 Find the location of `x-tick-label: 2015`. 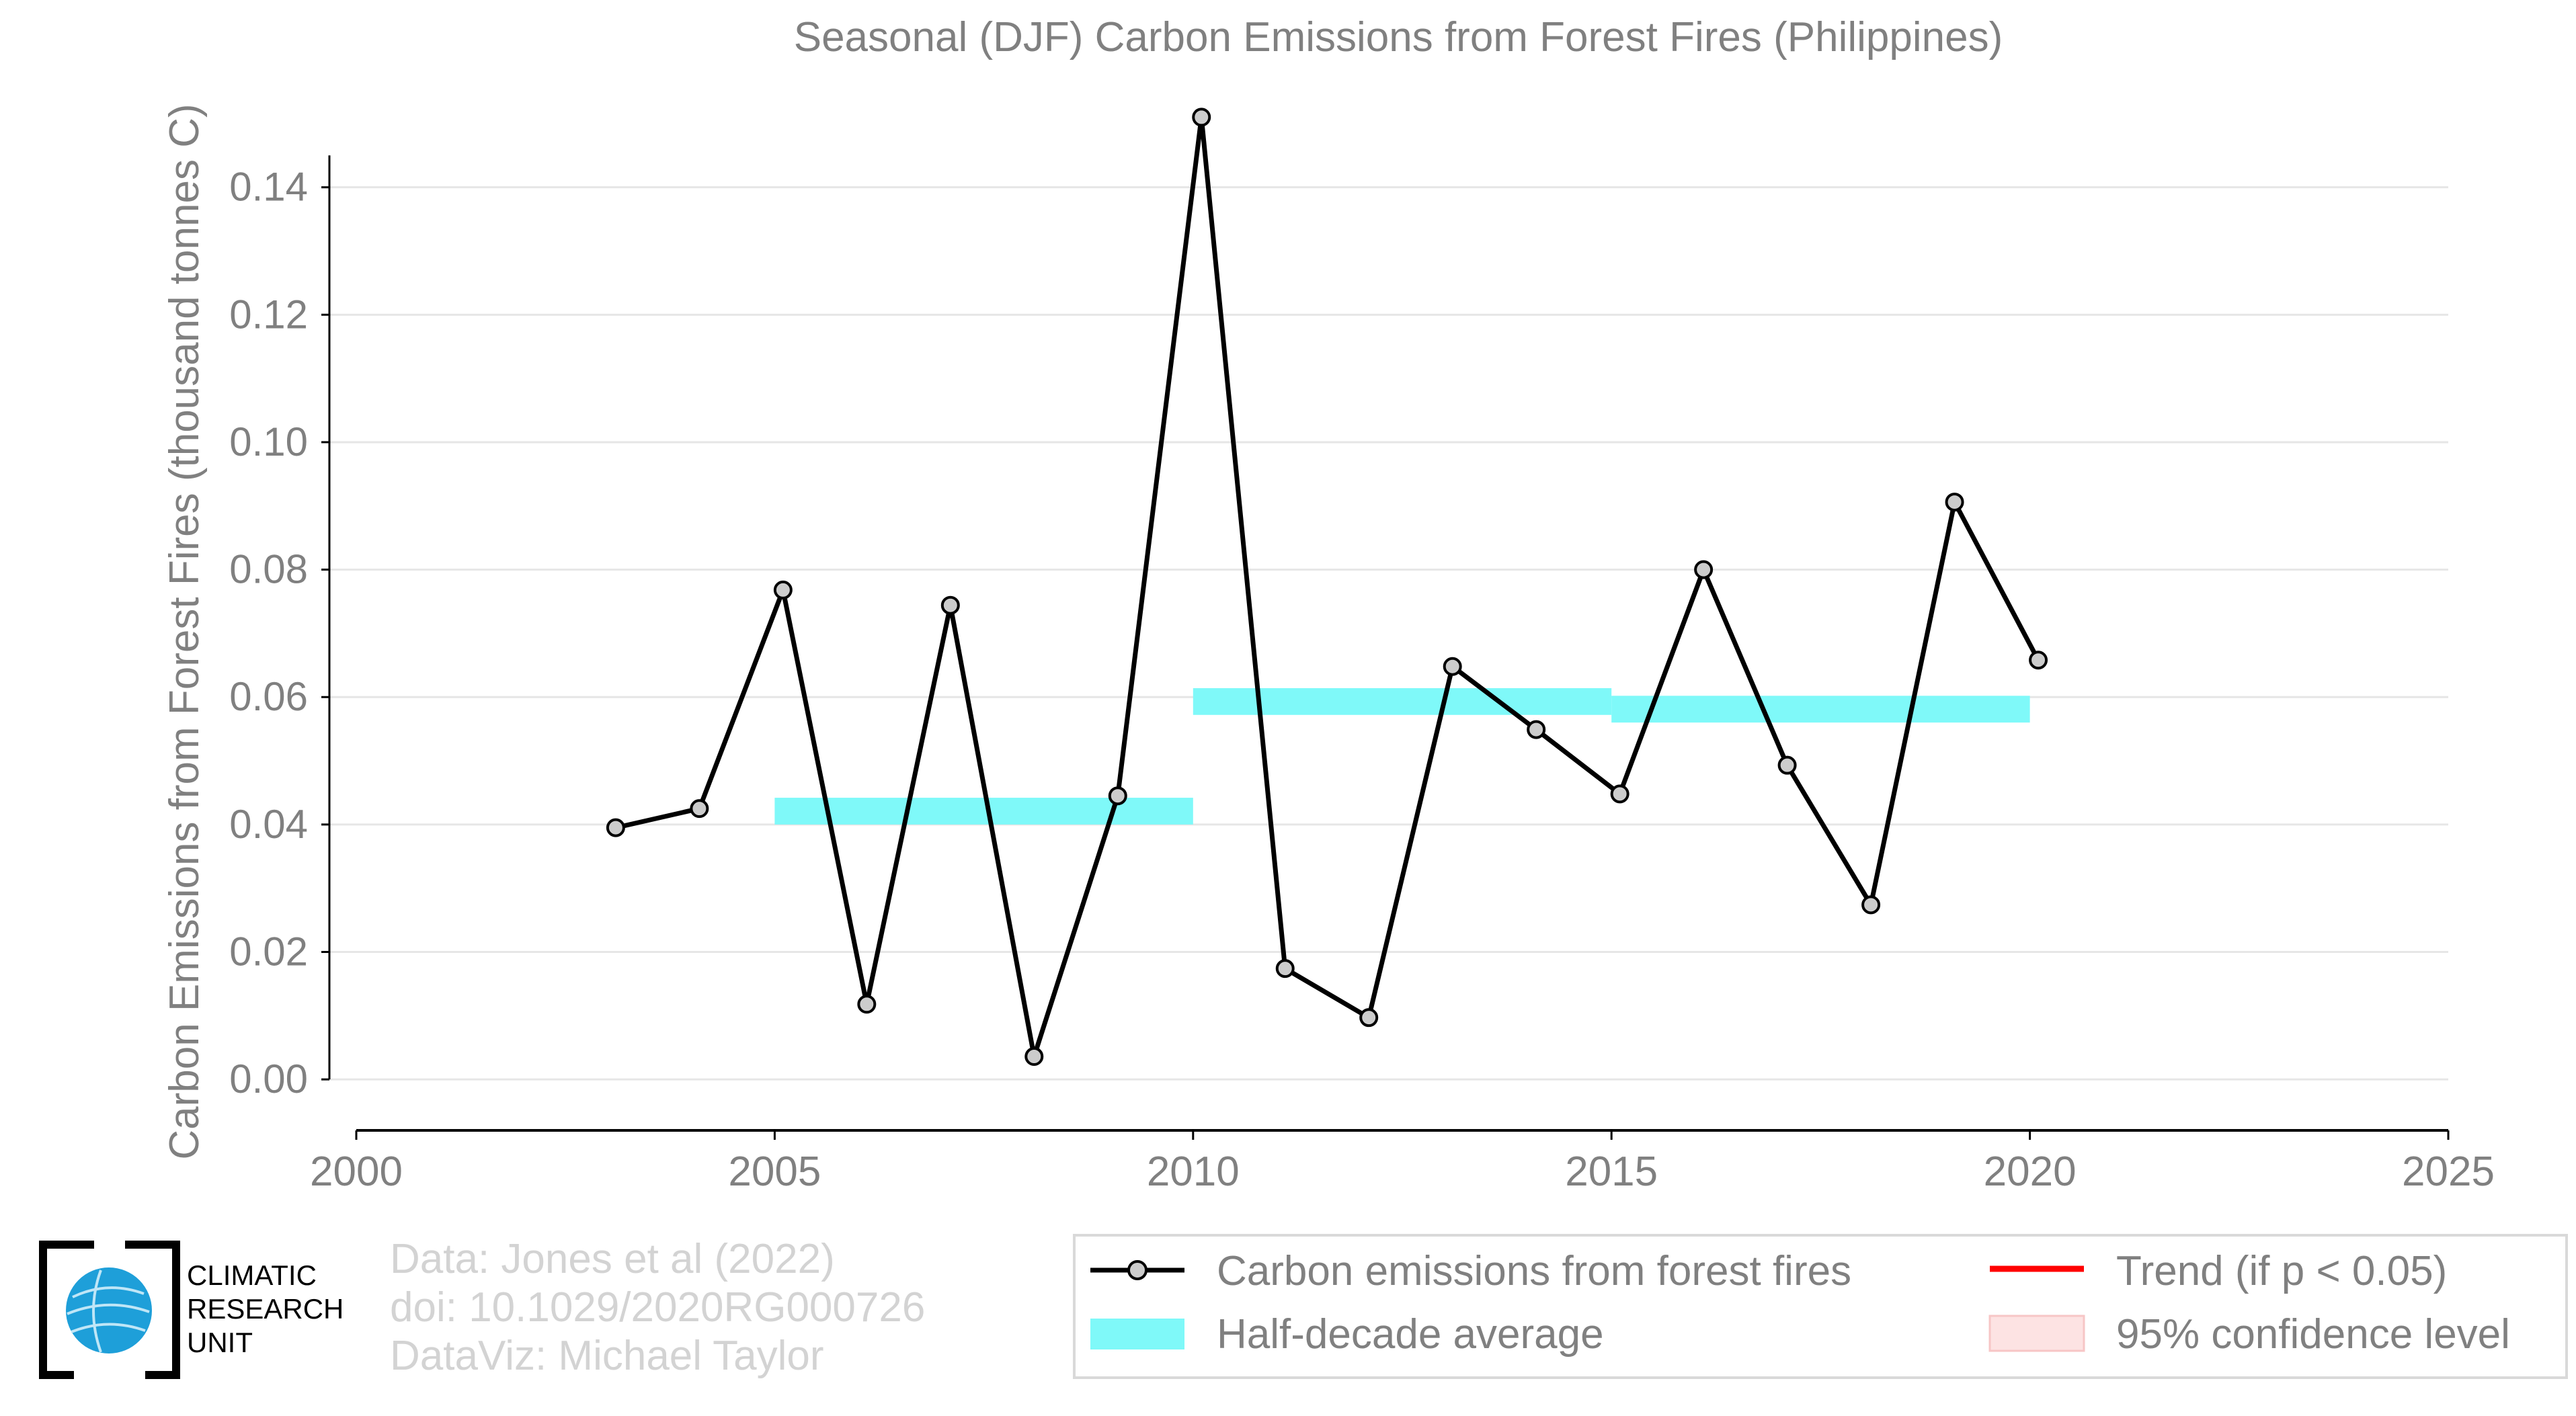

x-tick-label: 2015 is located at coordinates (1611, 1172).